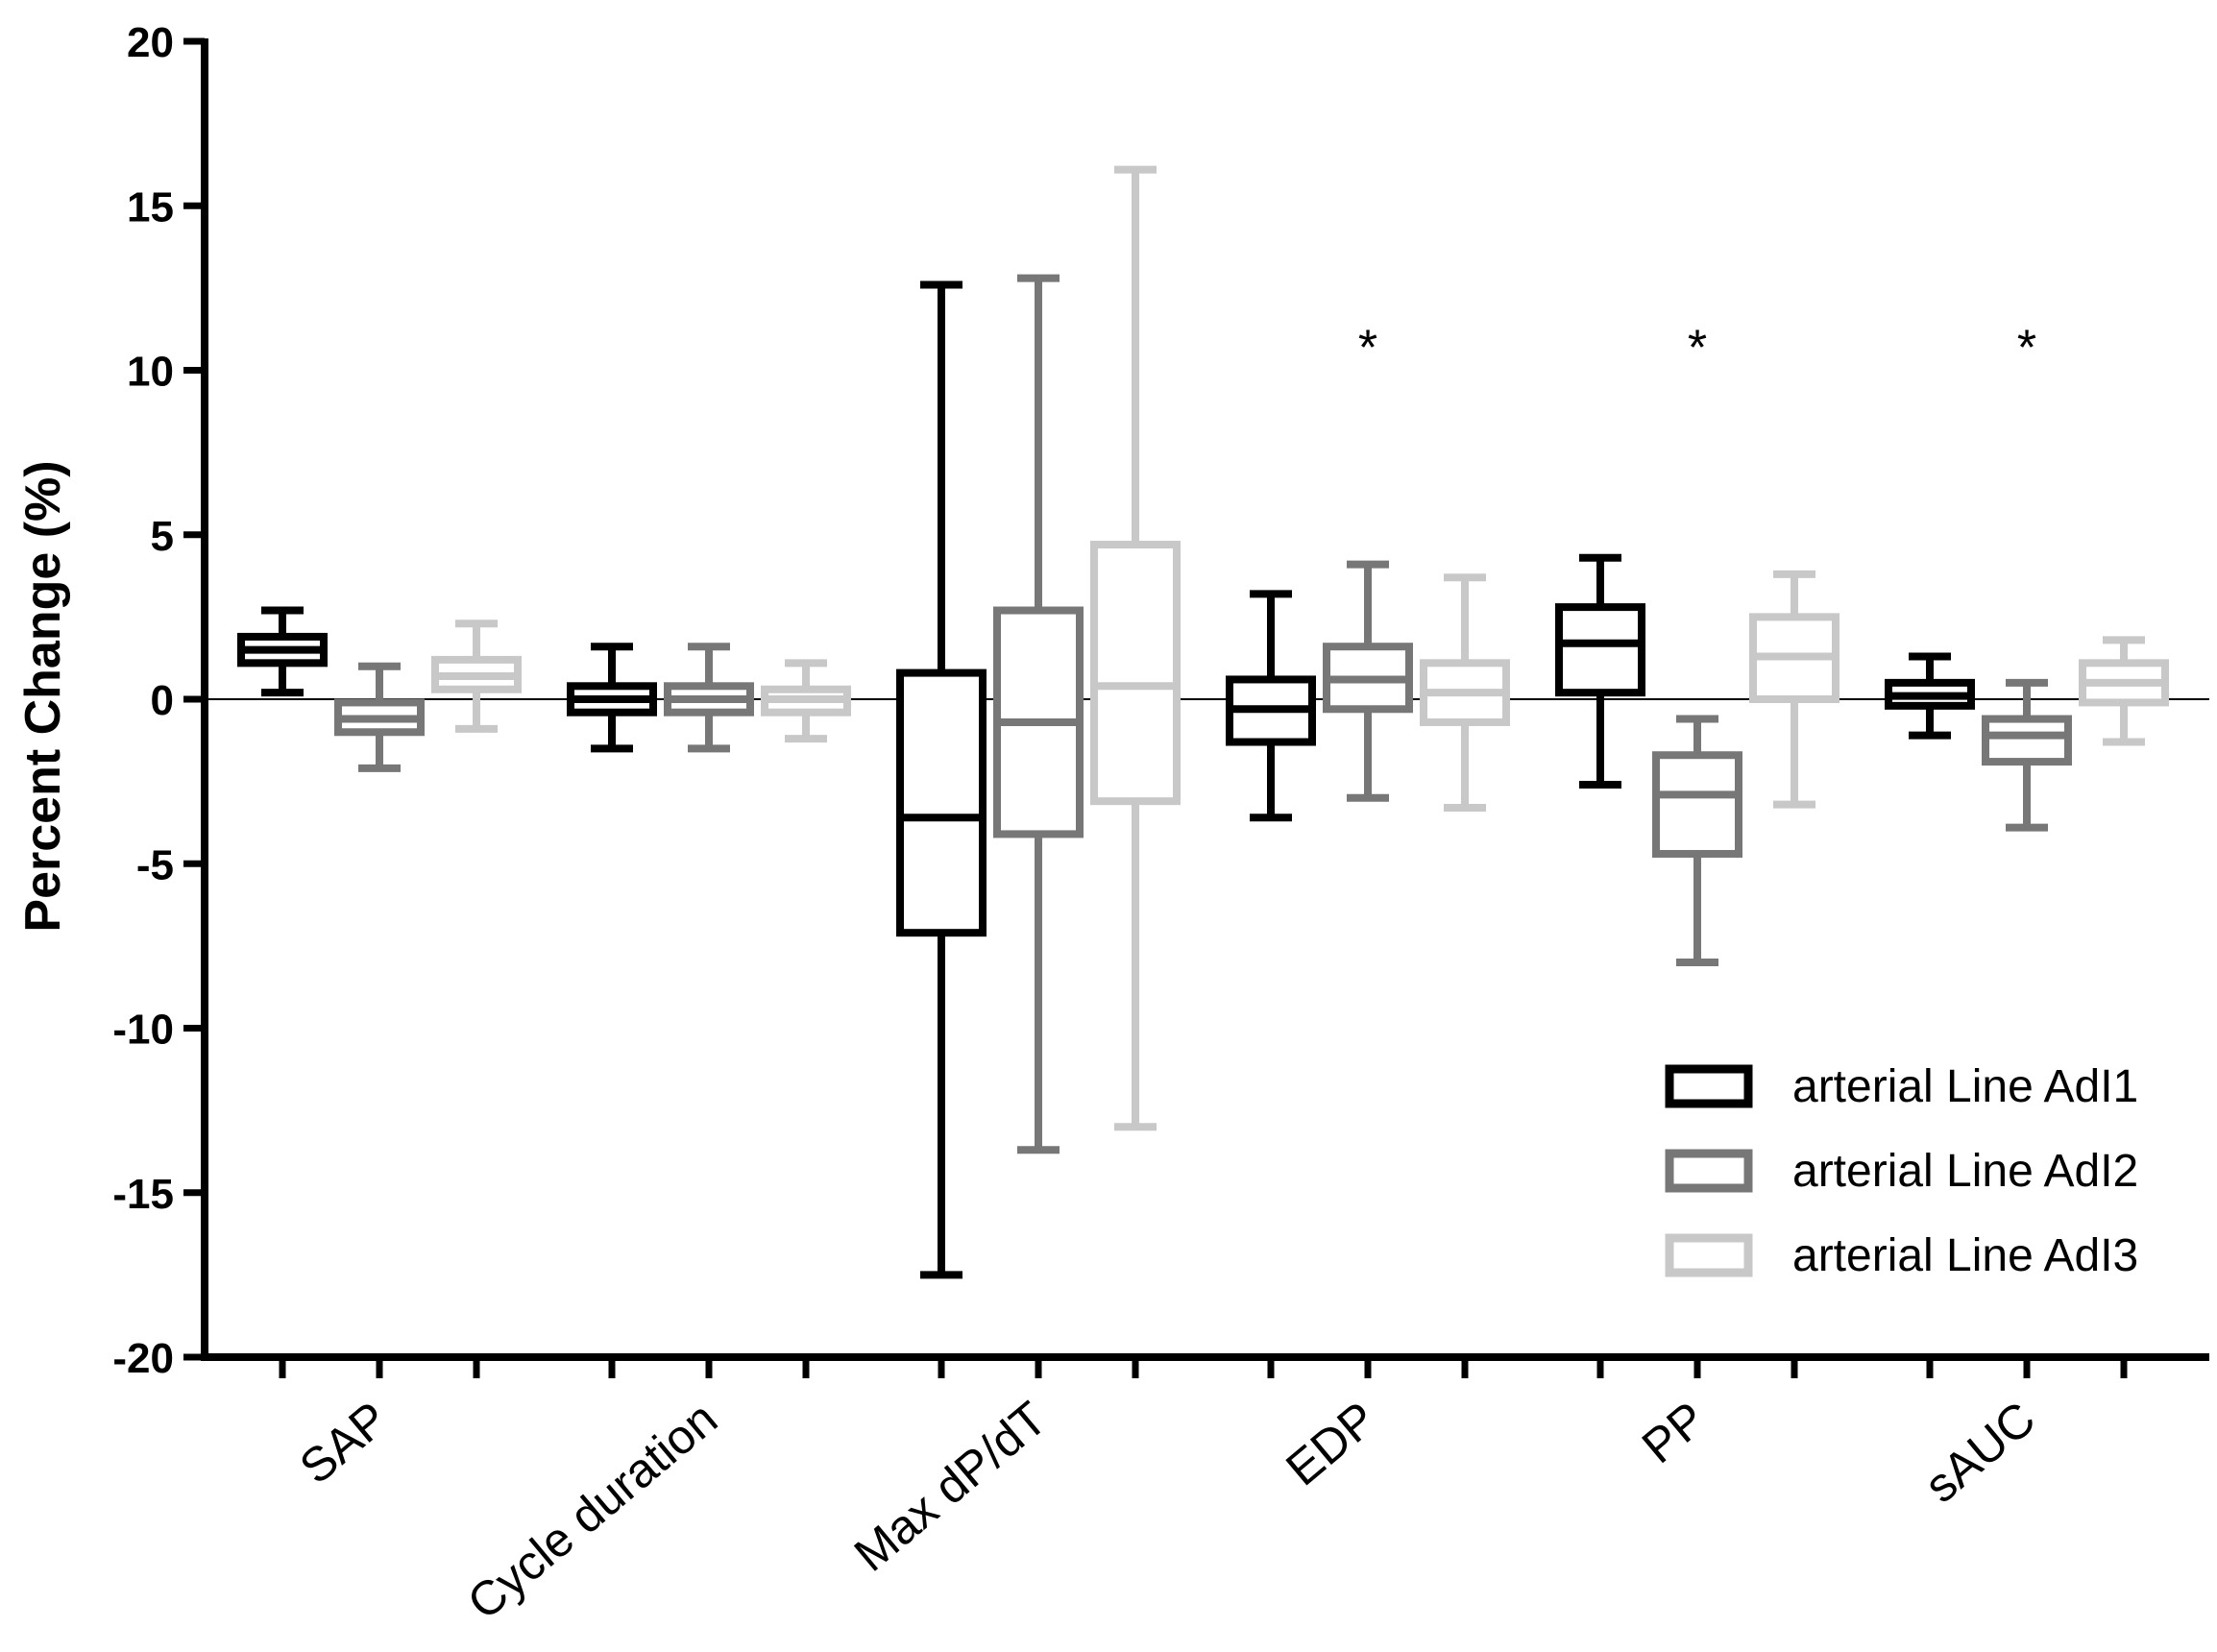 The image size is (2217, 1652). I want to click on box-arterial-line-adi1-sauc, so click(1930, 696).